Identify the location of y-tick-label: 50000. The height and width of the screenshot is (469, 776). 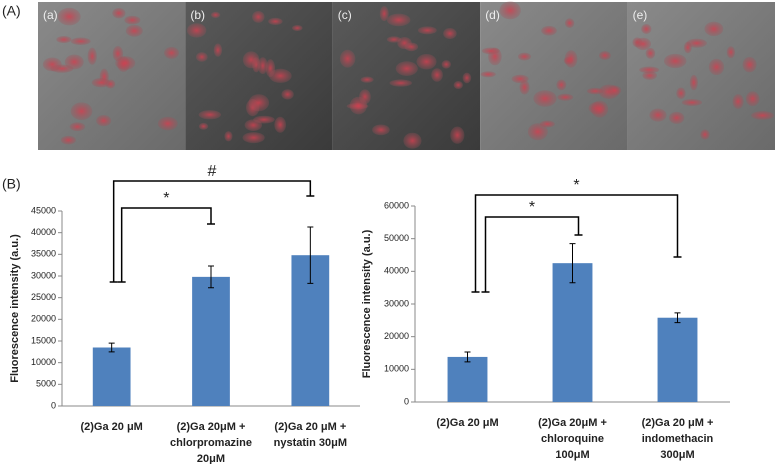
(396, 238).